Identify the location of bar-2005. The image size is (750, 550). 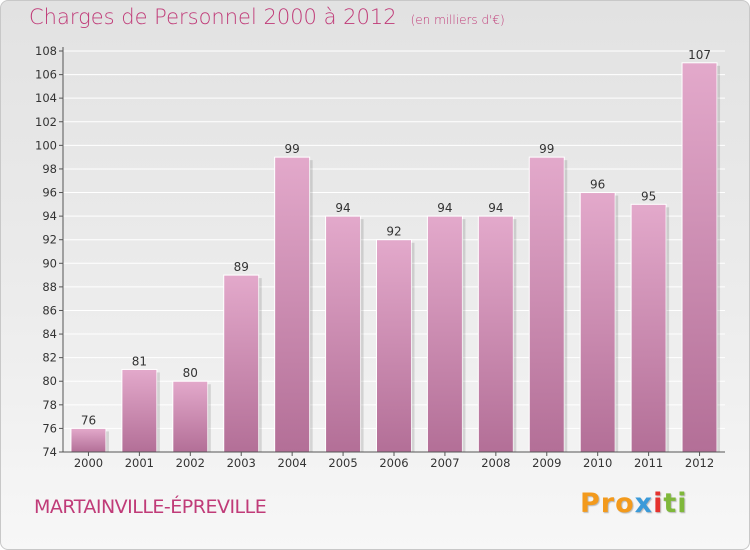
(343, 334).